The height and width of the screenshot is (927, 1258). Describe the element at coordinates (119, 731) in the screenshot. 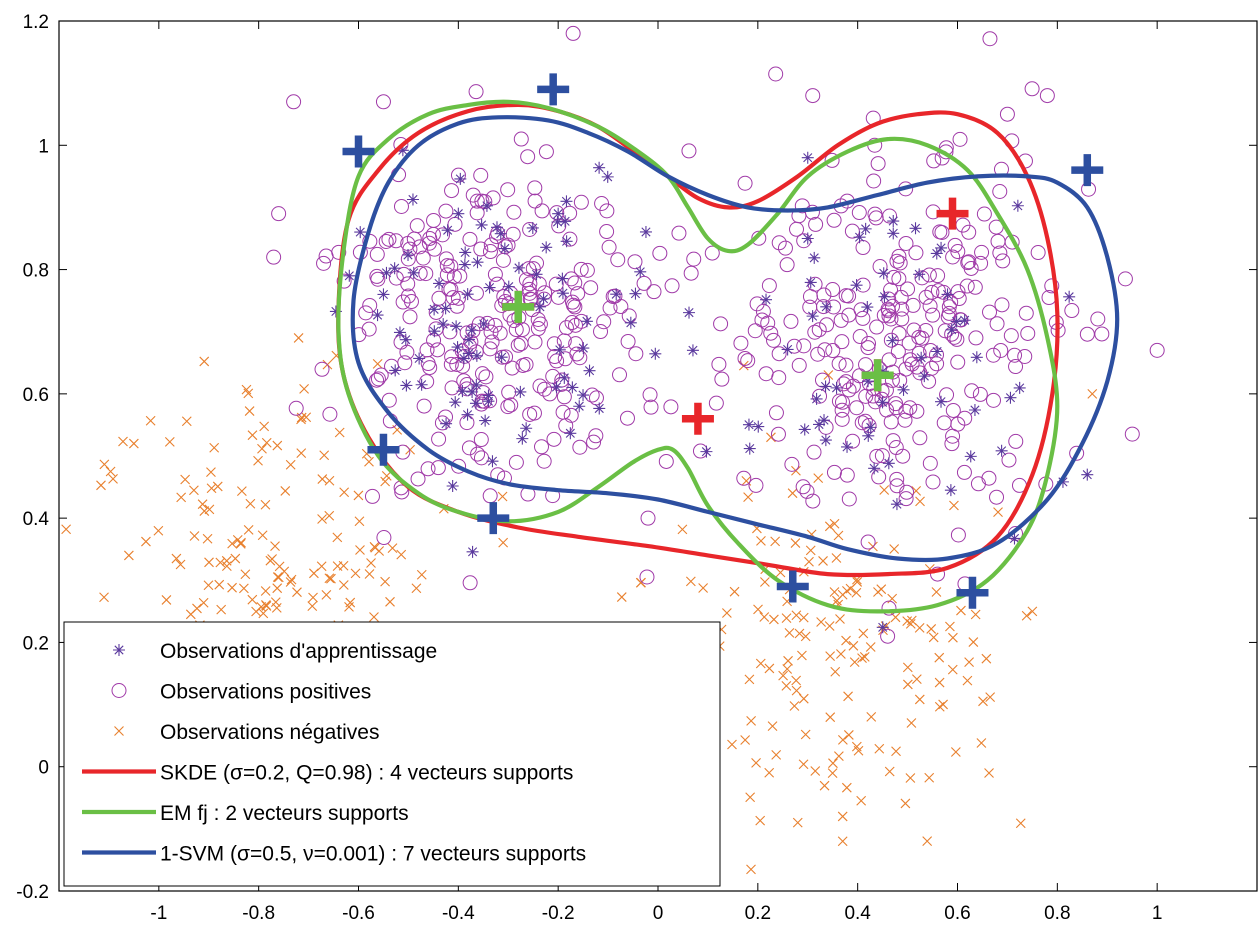

I see `legend-swatch-negative` at that location.